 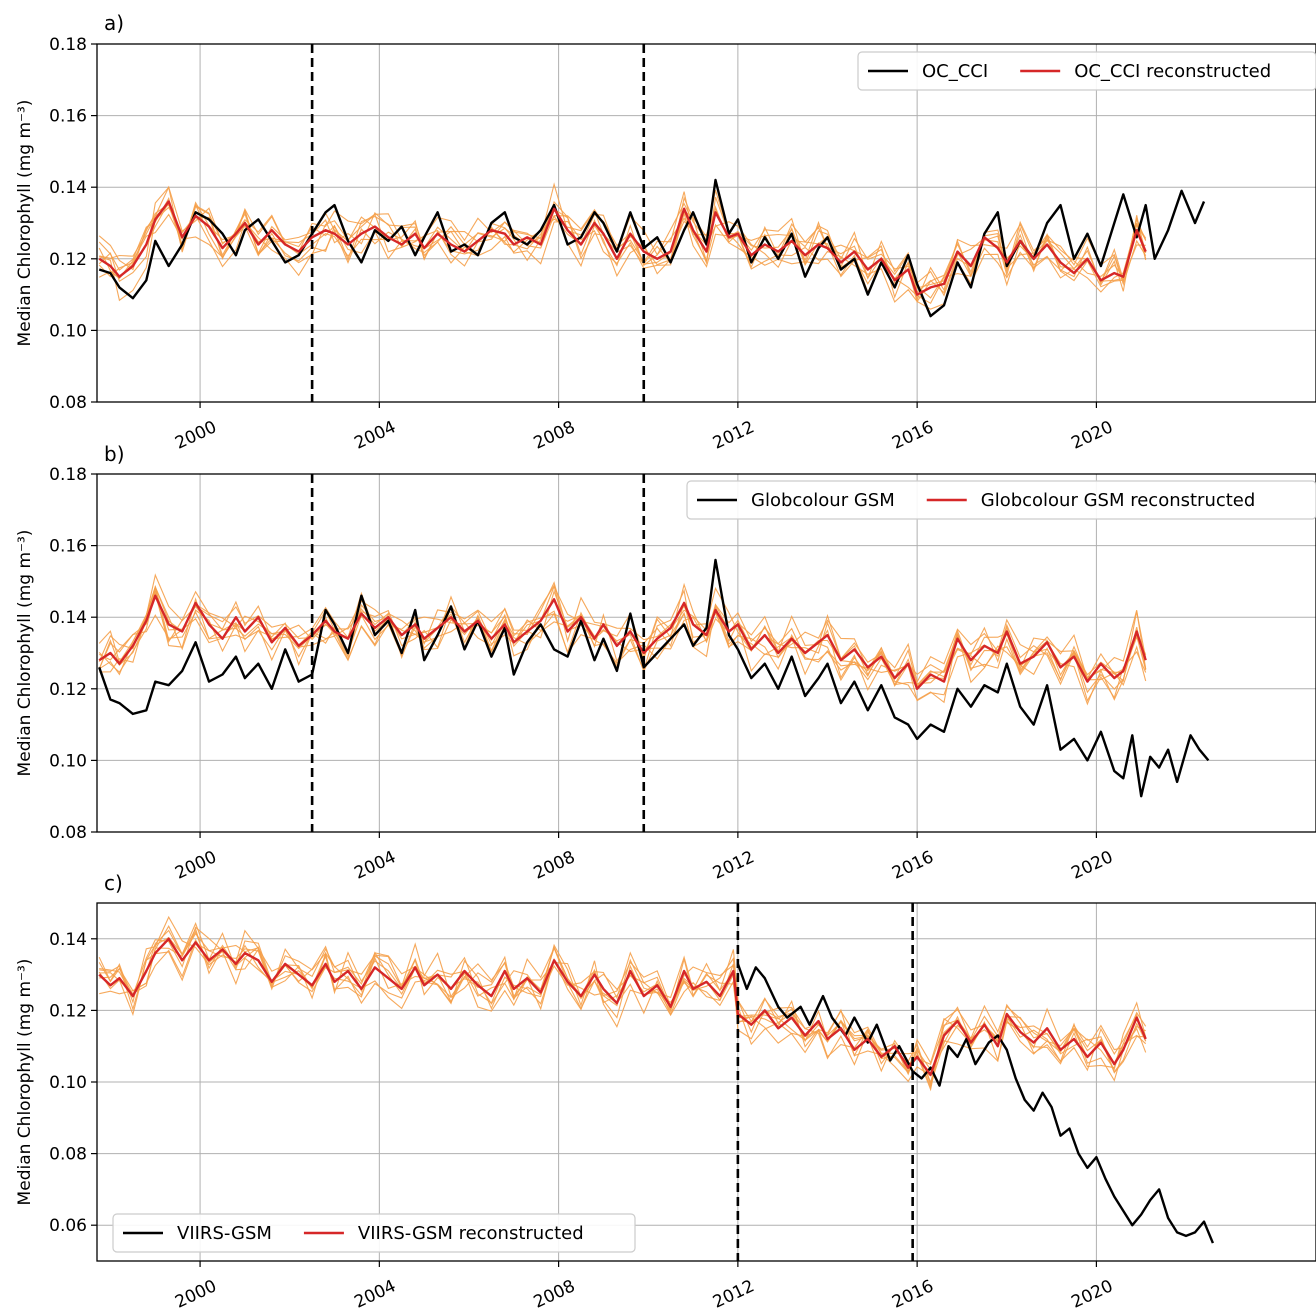 I want to click on legend-entry: OC_CCI reconstructed, so click(x=1172, y=71).